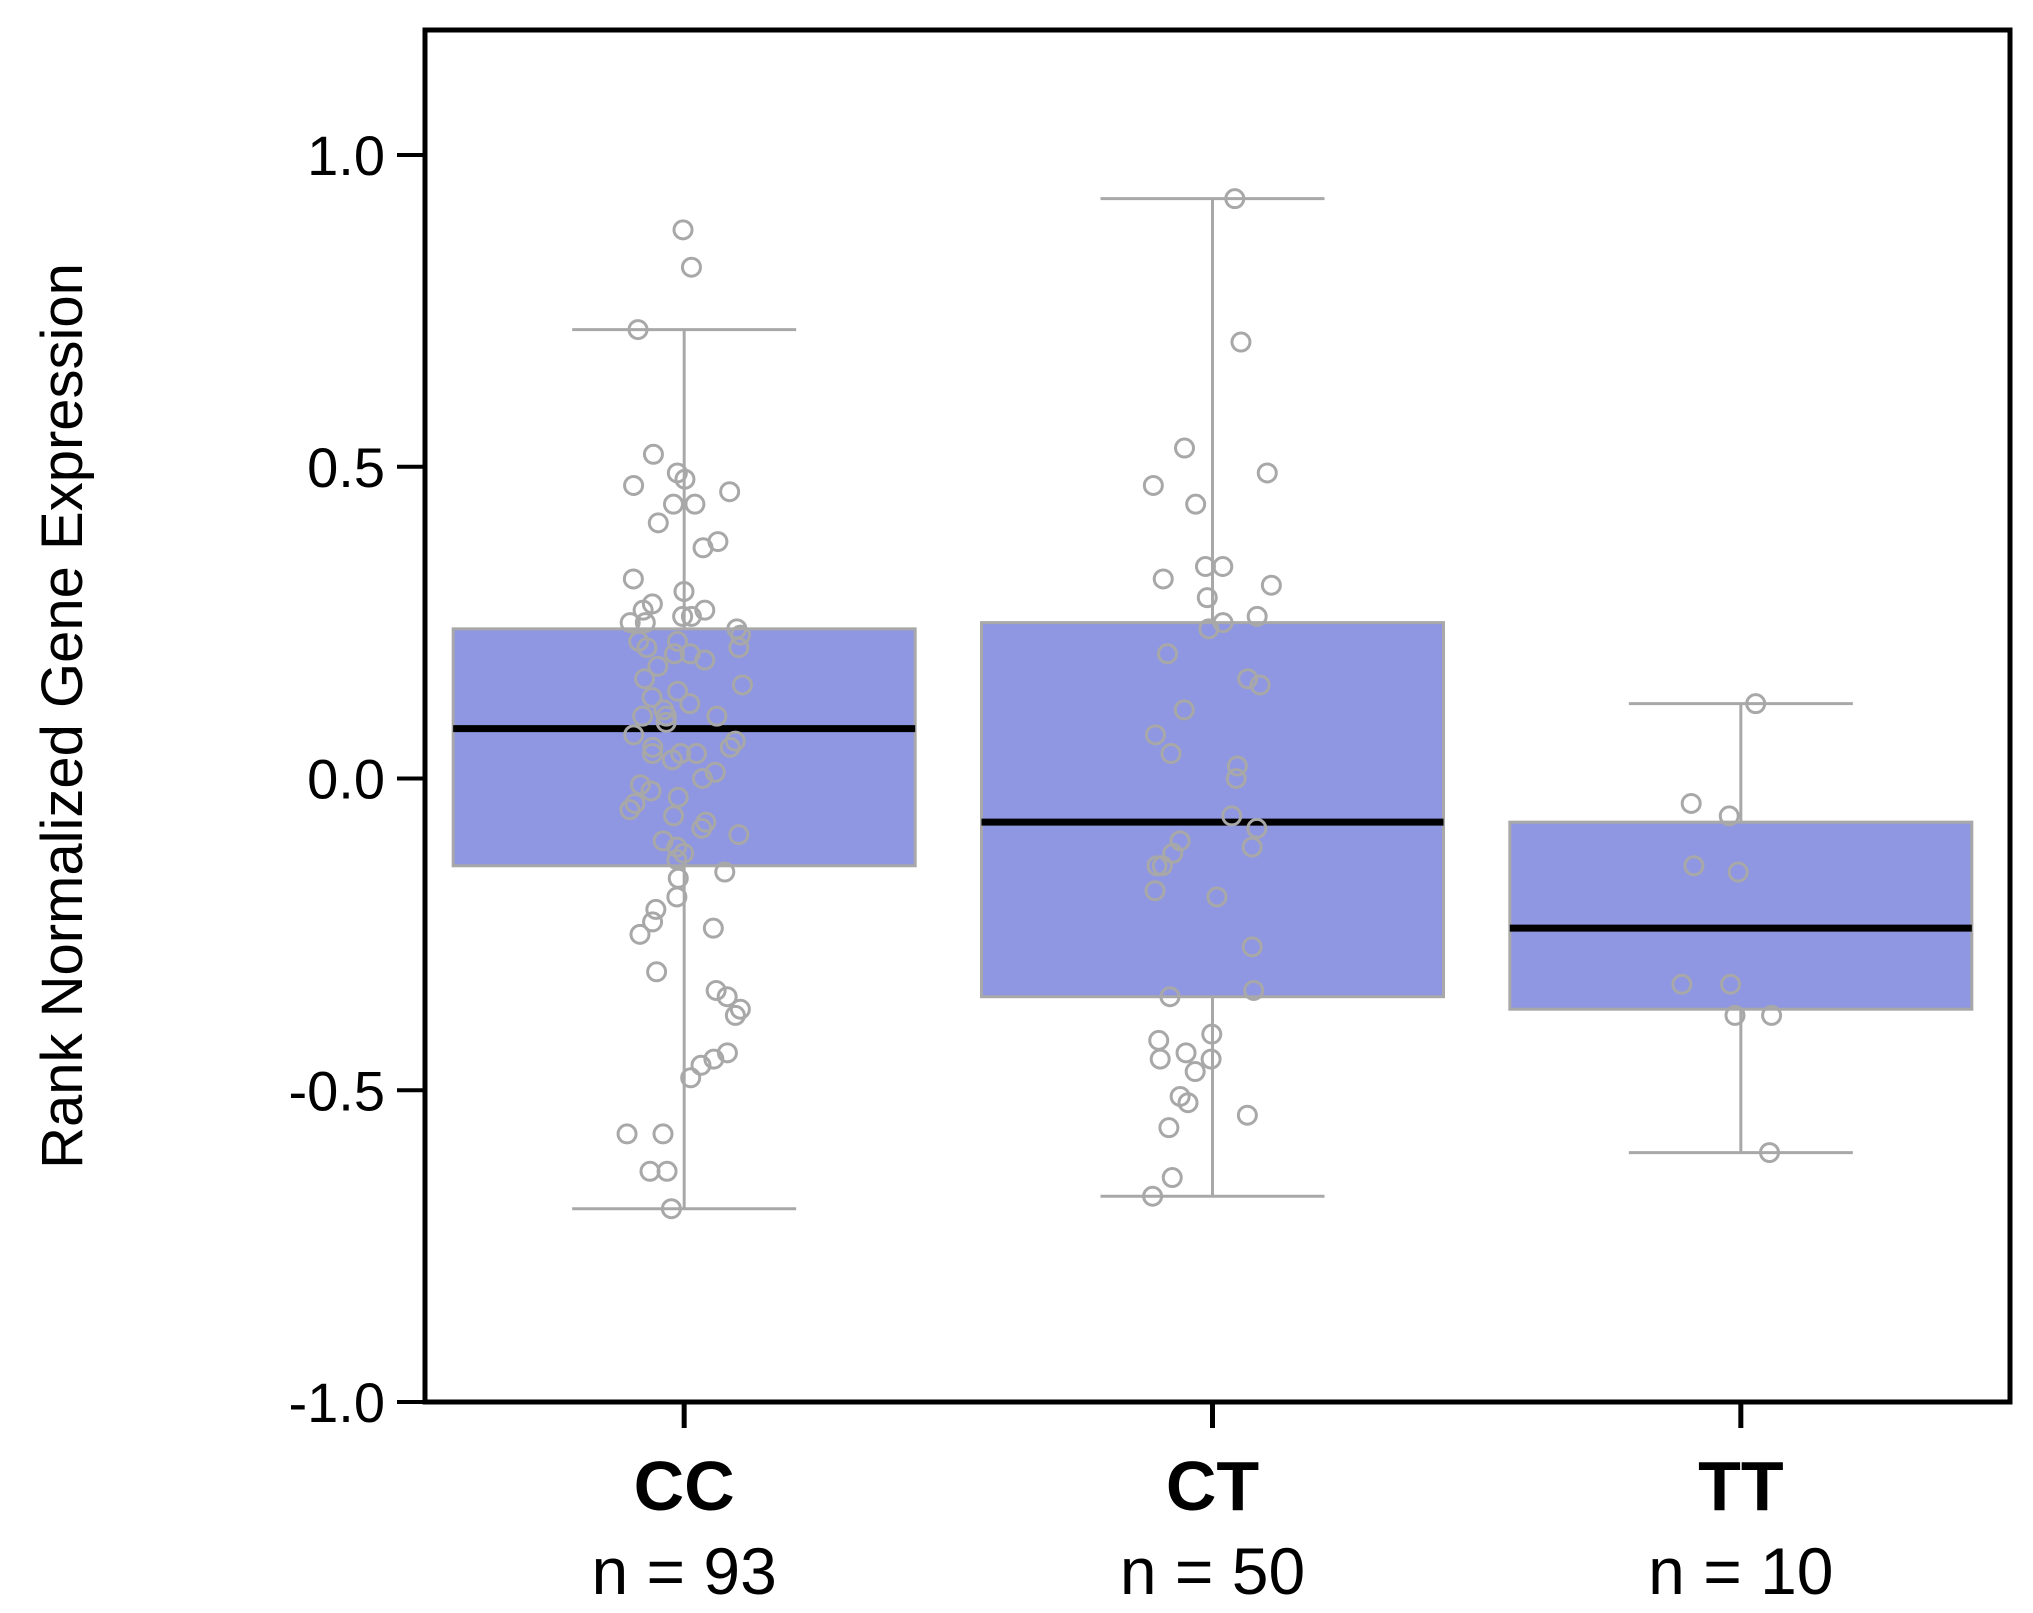 This screenshot has height=1613, width=2033. I want to click on y-tick-label: 0.5, so click(346, 467).